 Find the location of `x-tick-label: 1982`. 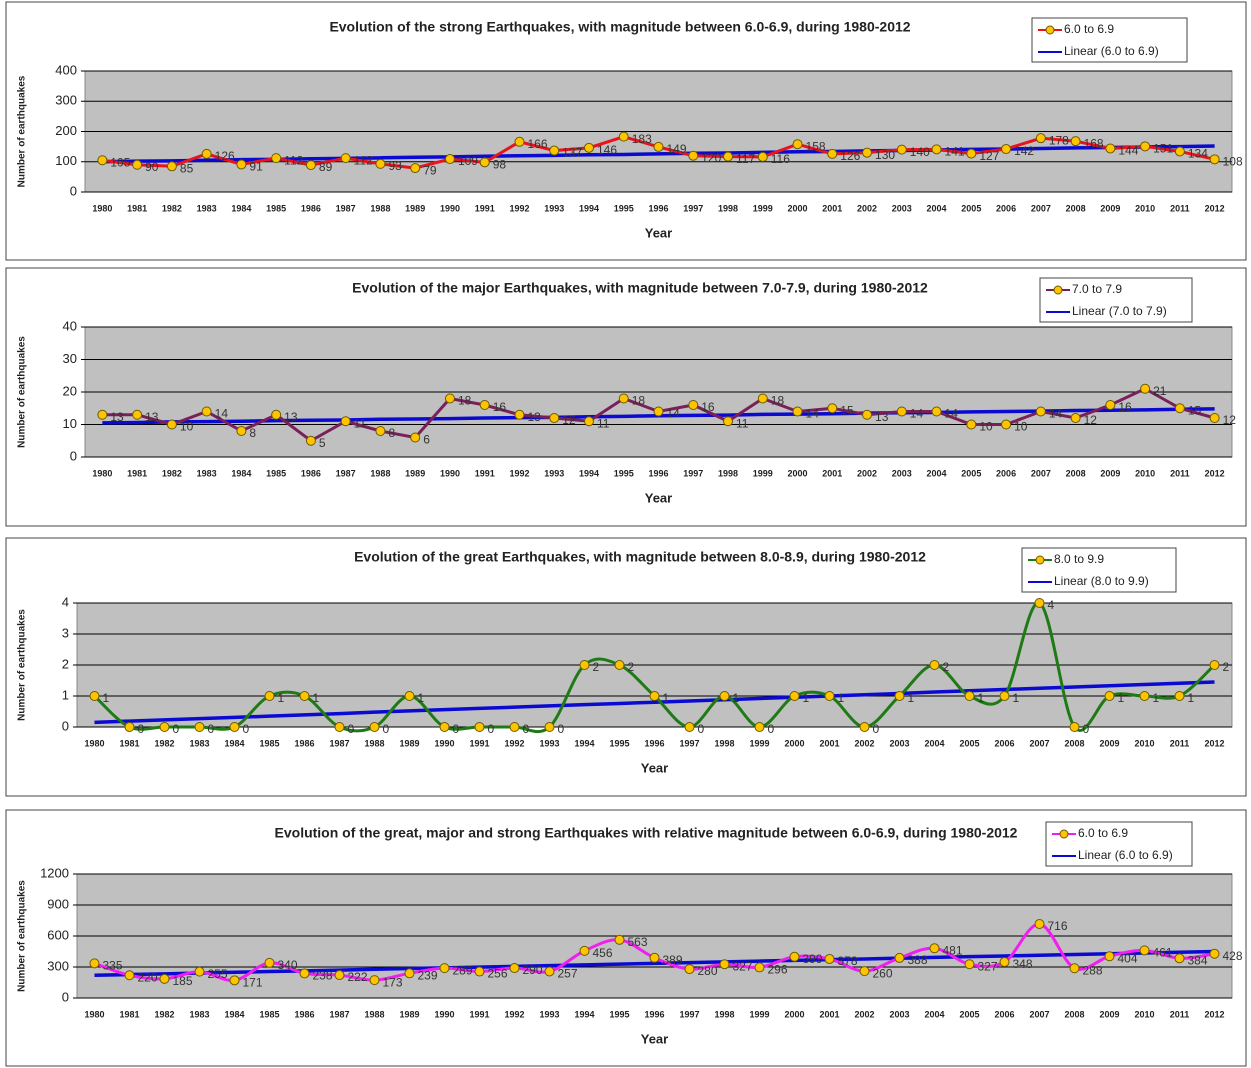

x-tick-label: 1982 is located at coordinates (172, 473).